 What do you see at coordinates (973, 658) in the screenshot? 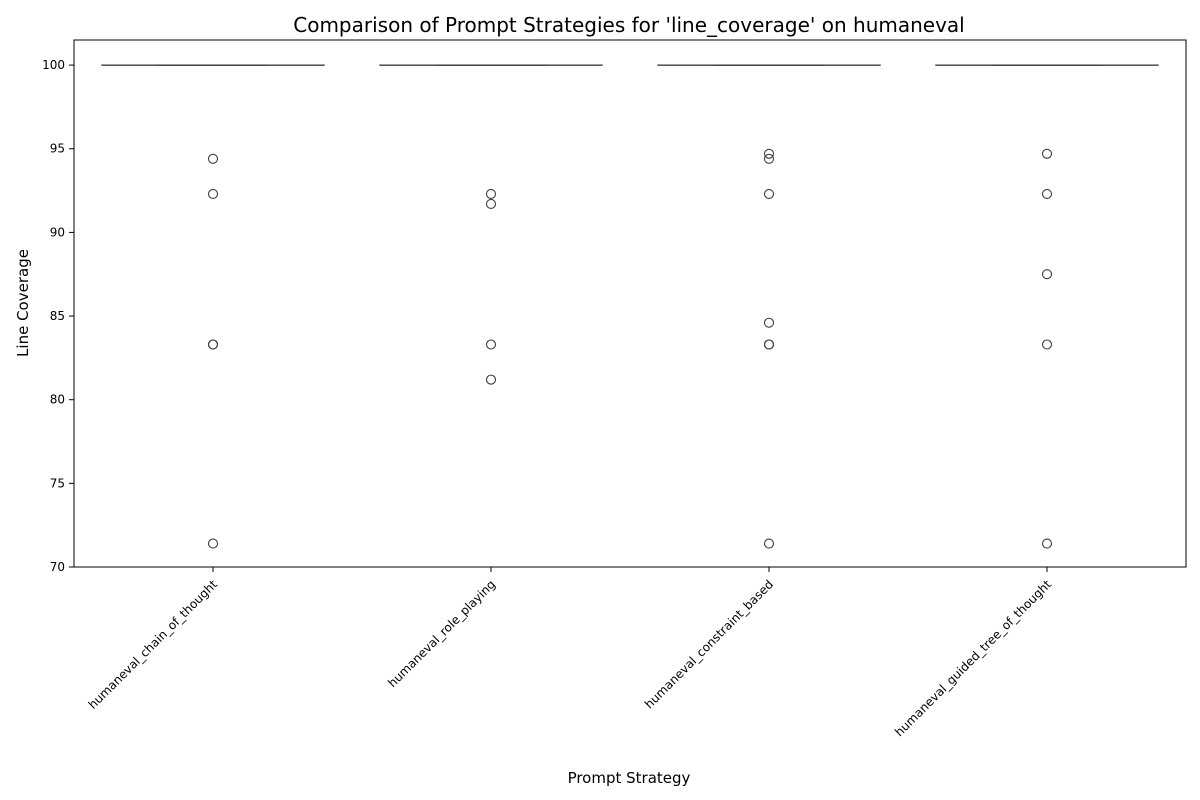
I see `x-tick-label: humaneval_guided_tree_of_thought` at bounding box center [973, 658].